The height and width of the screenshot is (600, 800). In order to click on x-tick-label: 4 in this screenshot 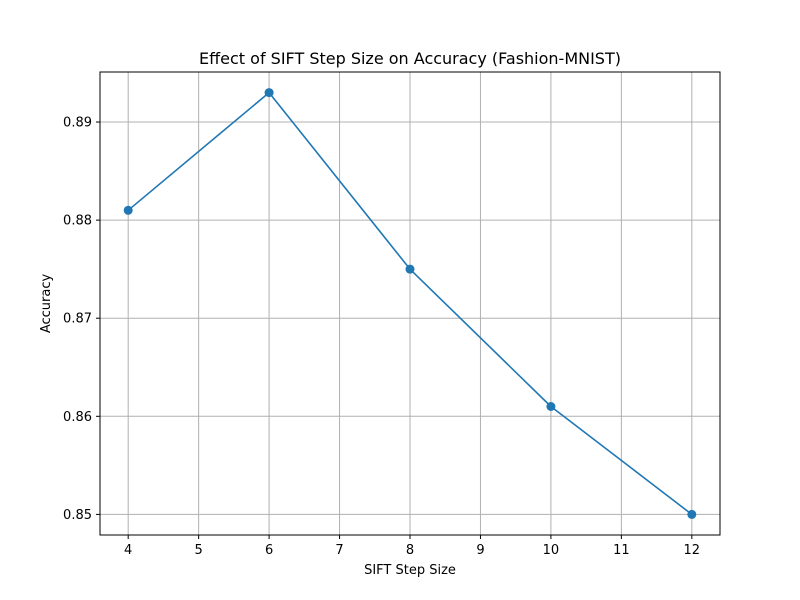, I will do `click(128, 550)`.